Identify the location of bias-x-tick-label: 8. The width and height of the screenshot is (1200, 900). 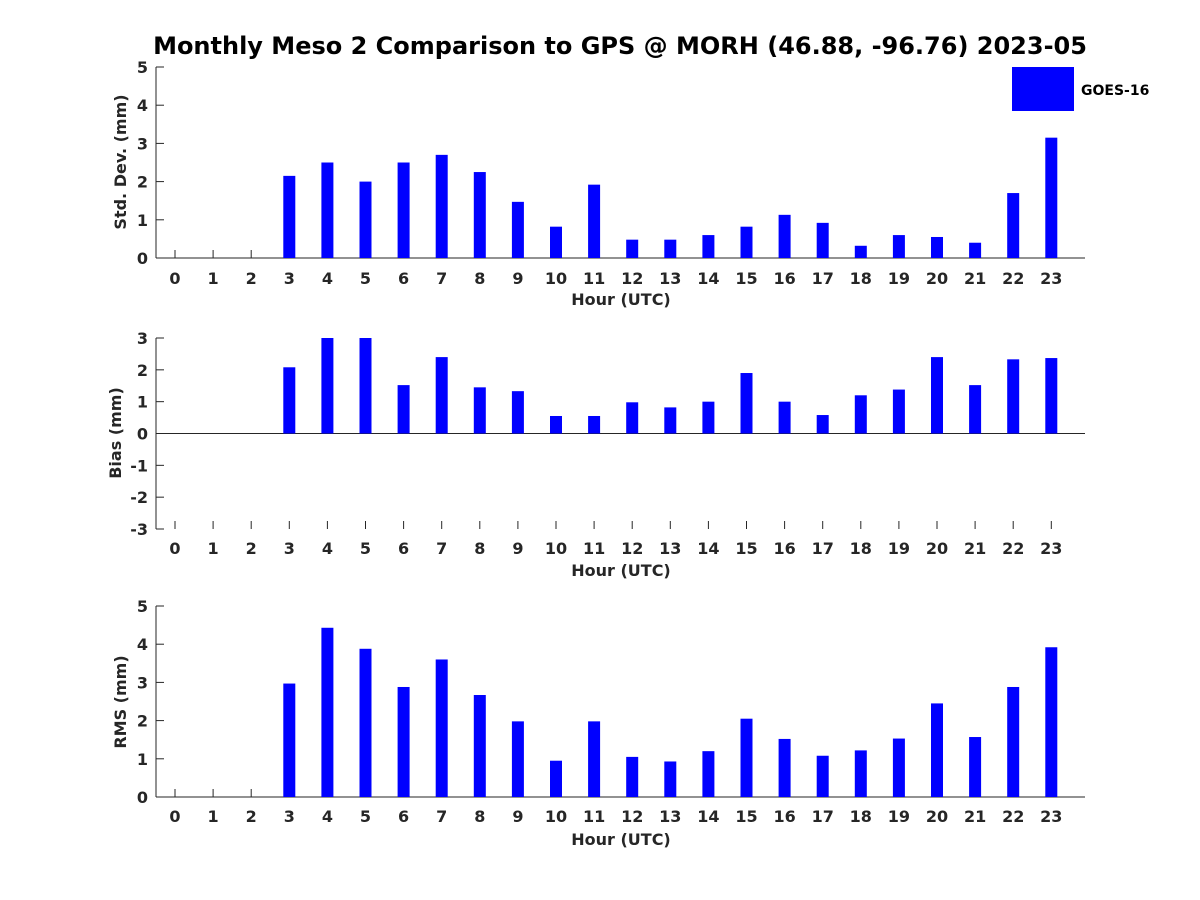
(479, 548).